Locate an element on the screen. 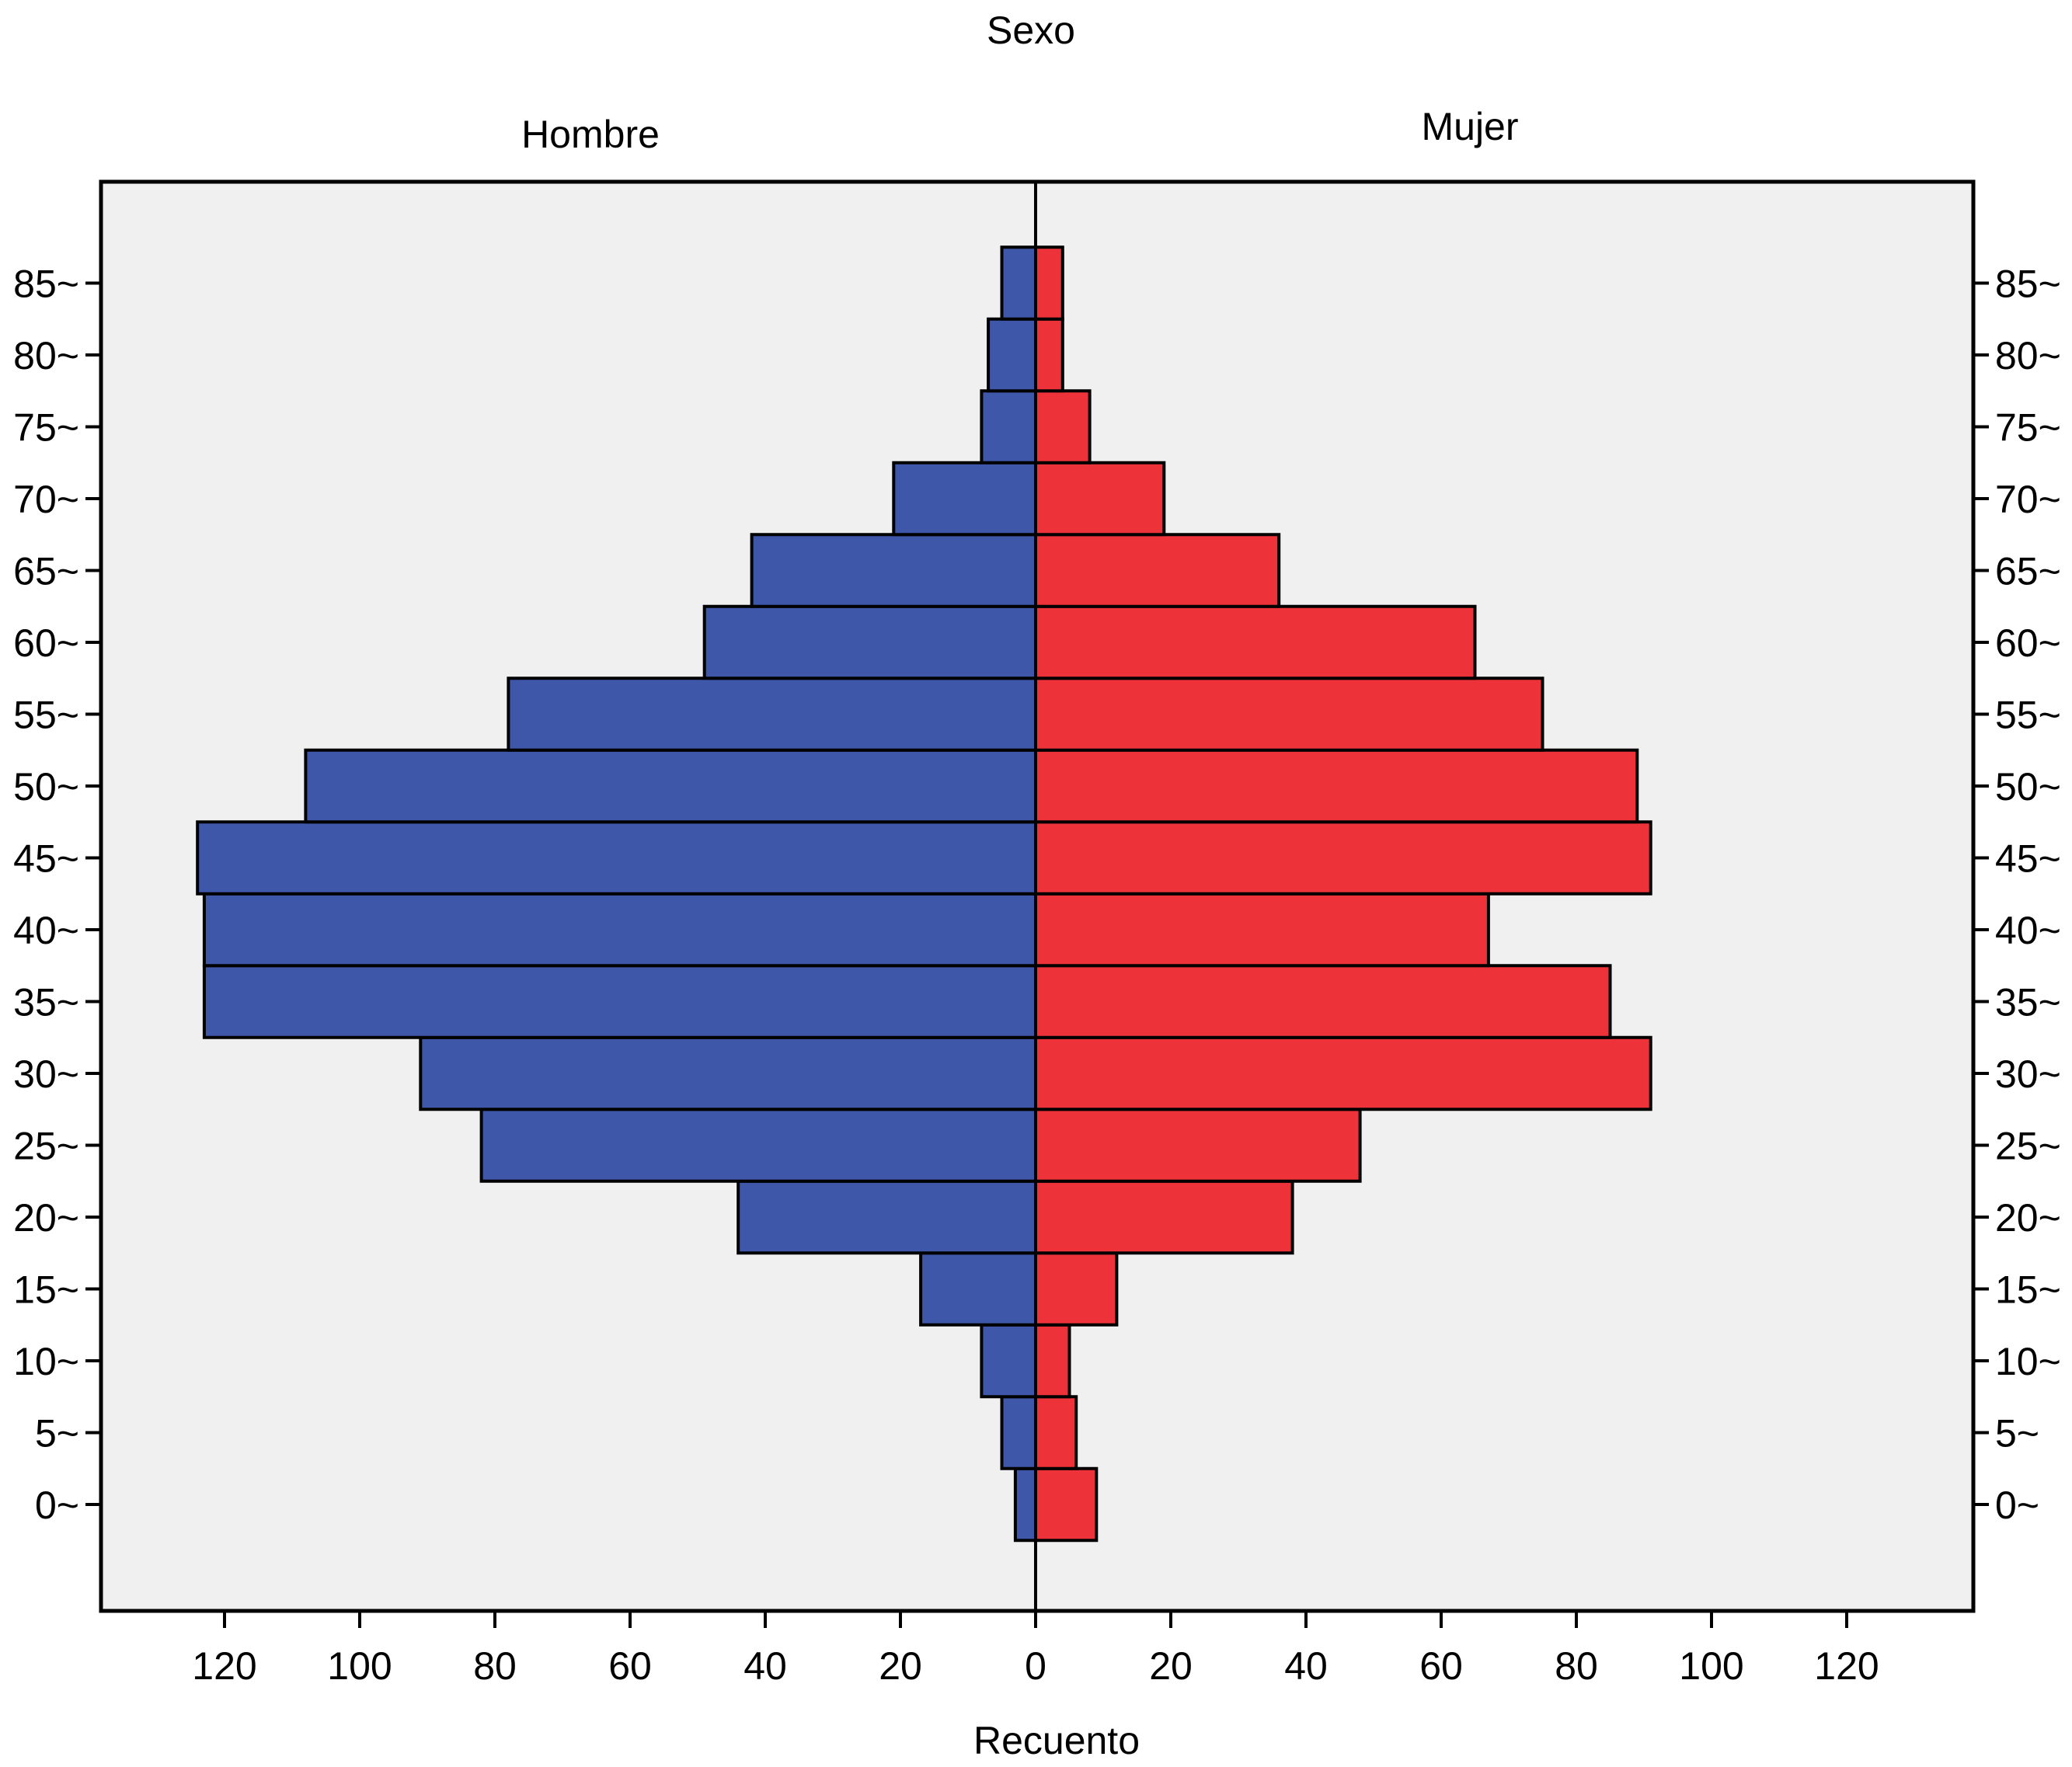 This screenshot has width=2072, height=1767. y-tick-label-right: 35~ is located at coordinates (2028, 1003).